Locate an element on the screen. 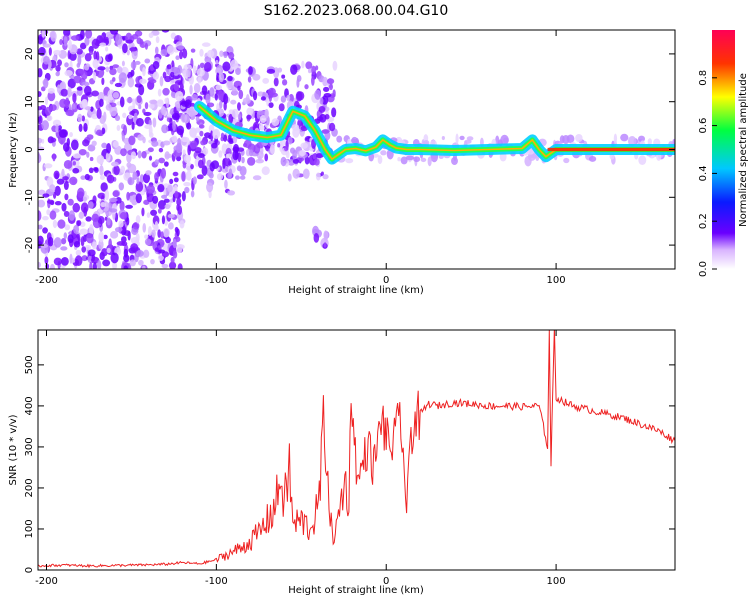 This screenshot has width=750, height=604. colorbar-tick-label: 0.4 is located at coordinates (703, 173).